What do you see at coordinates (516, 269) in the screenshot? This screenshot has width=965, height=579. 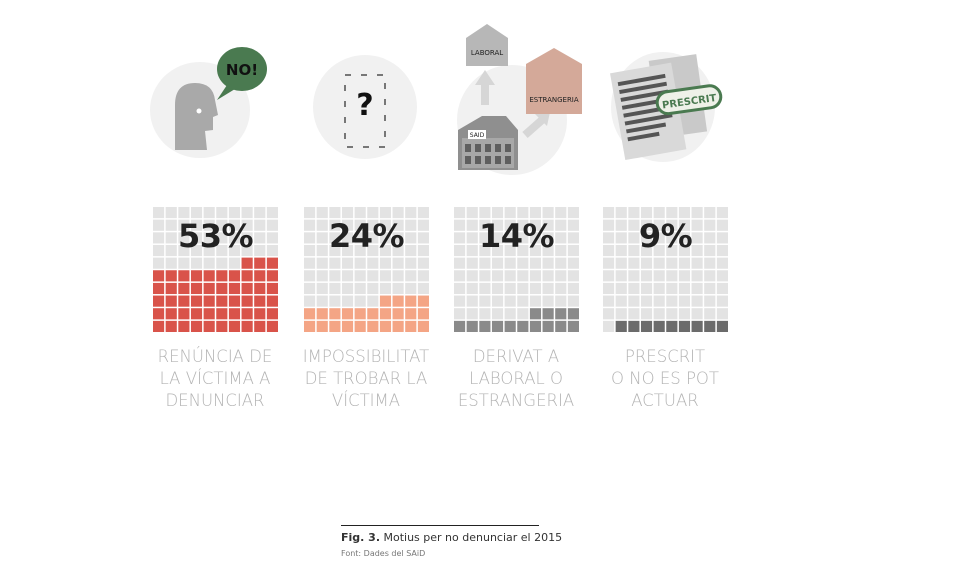 I see `waffle-chart-derivat: 14%` at bounding box center [516, 269].